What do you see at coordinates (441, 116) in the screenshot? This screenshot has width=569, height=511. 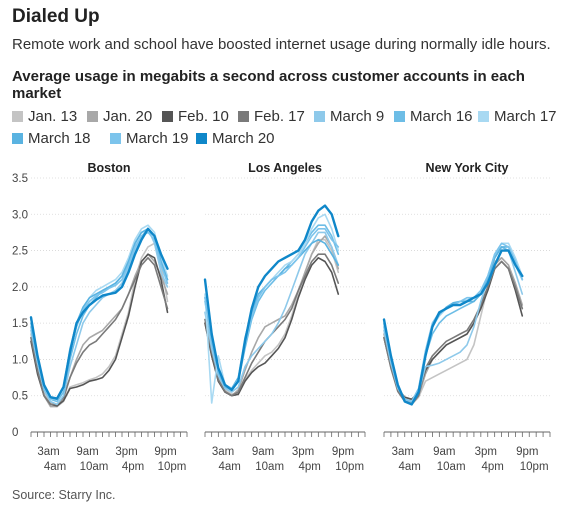 I see `legend-label: March 16` at bounding box center [441, 116].